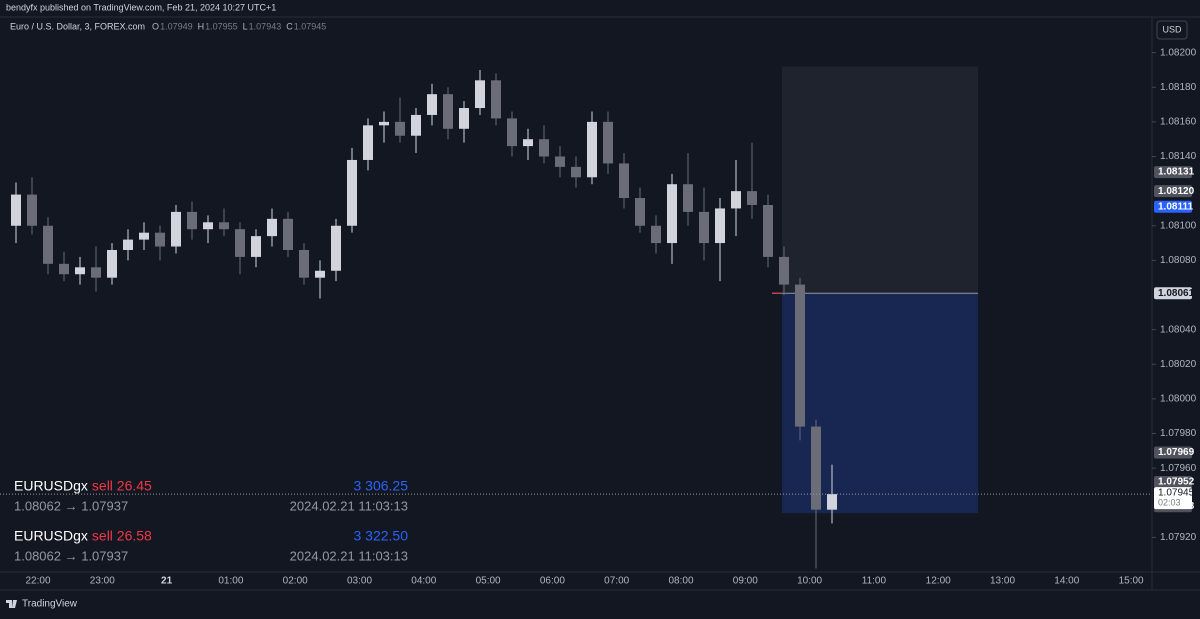  I want to click on trade-symbol: EURUSDgx, so click(51, 536).